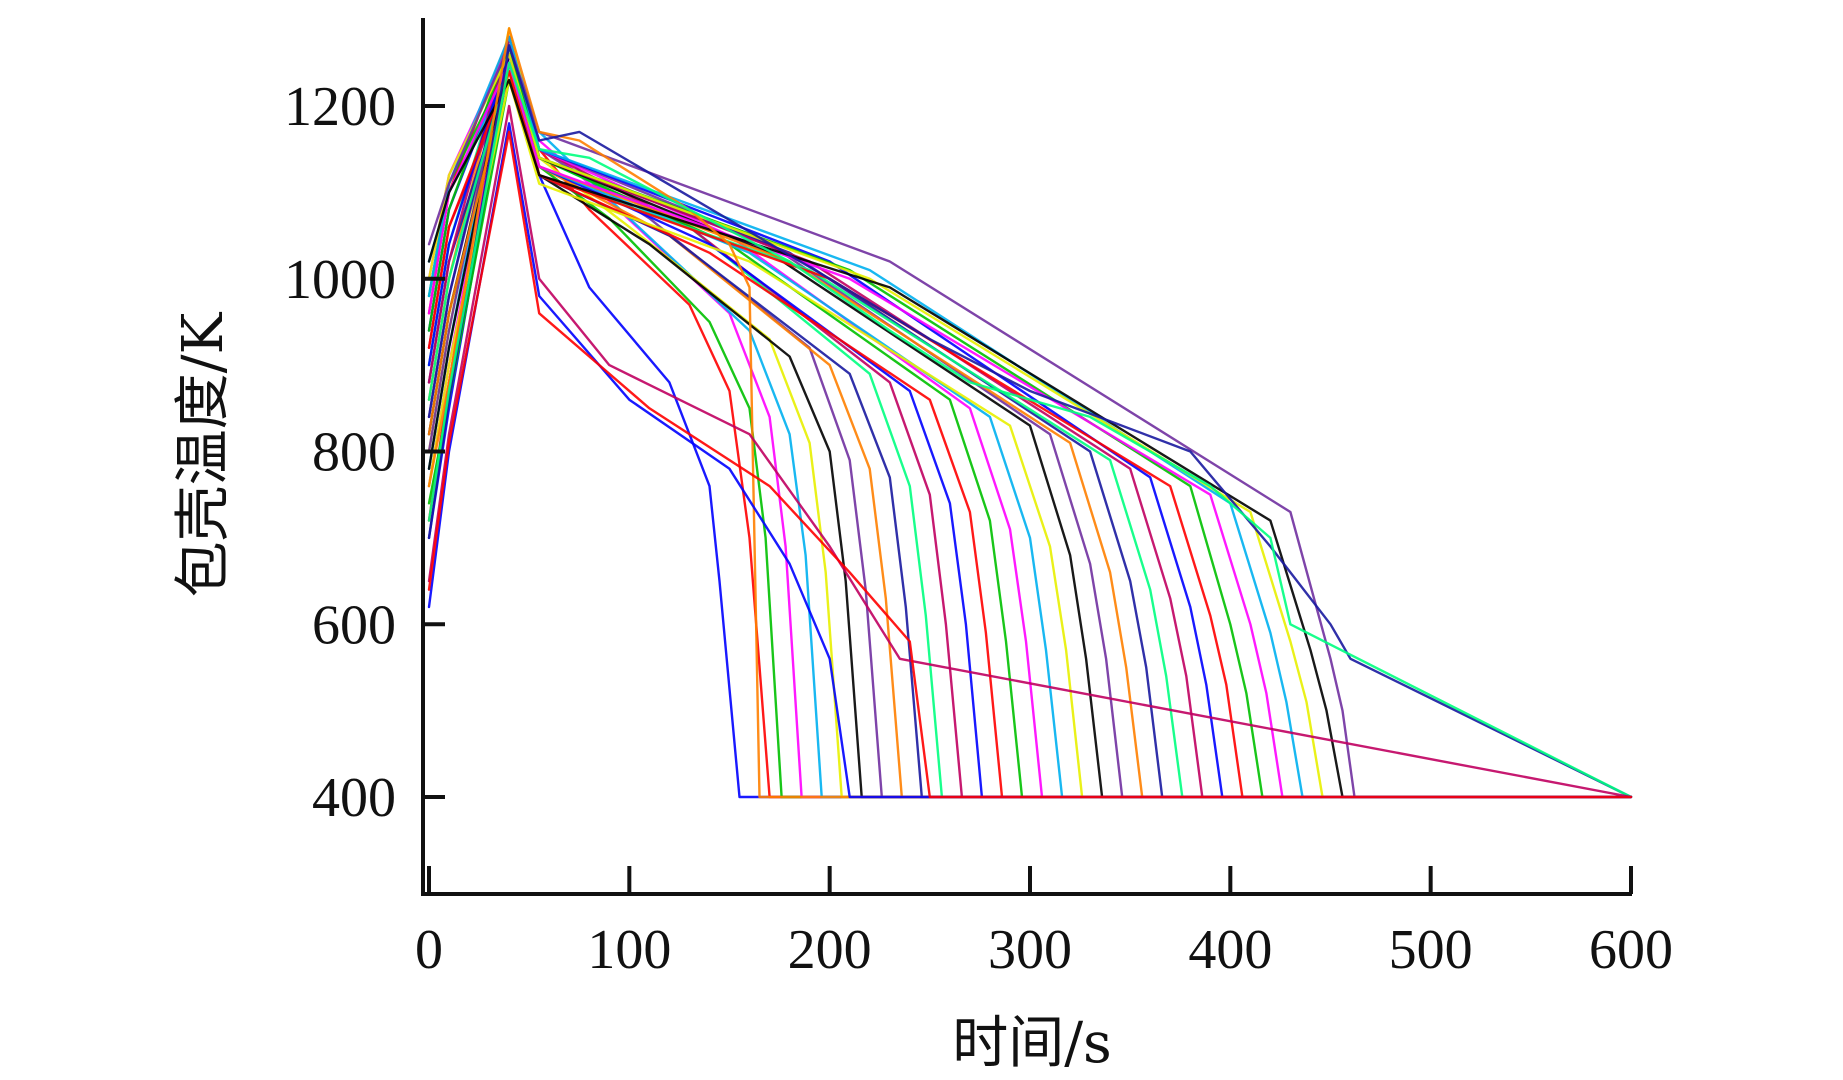  I want to click on y-tick-label: 1200, so click(340, 107).